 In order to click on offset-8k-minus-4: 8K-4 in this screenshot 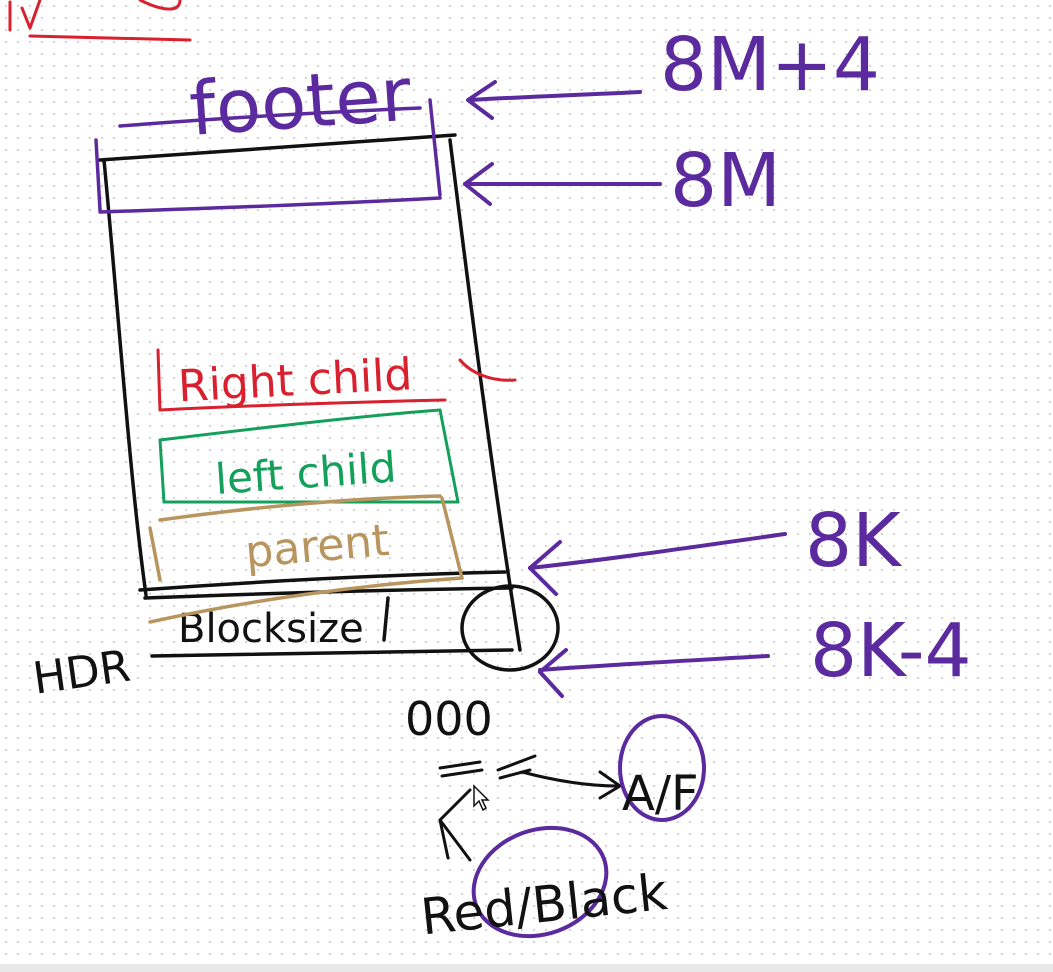, I will do `click(755, 653)`.